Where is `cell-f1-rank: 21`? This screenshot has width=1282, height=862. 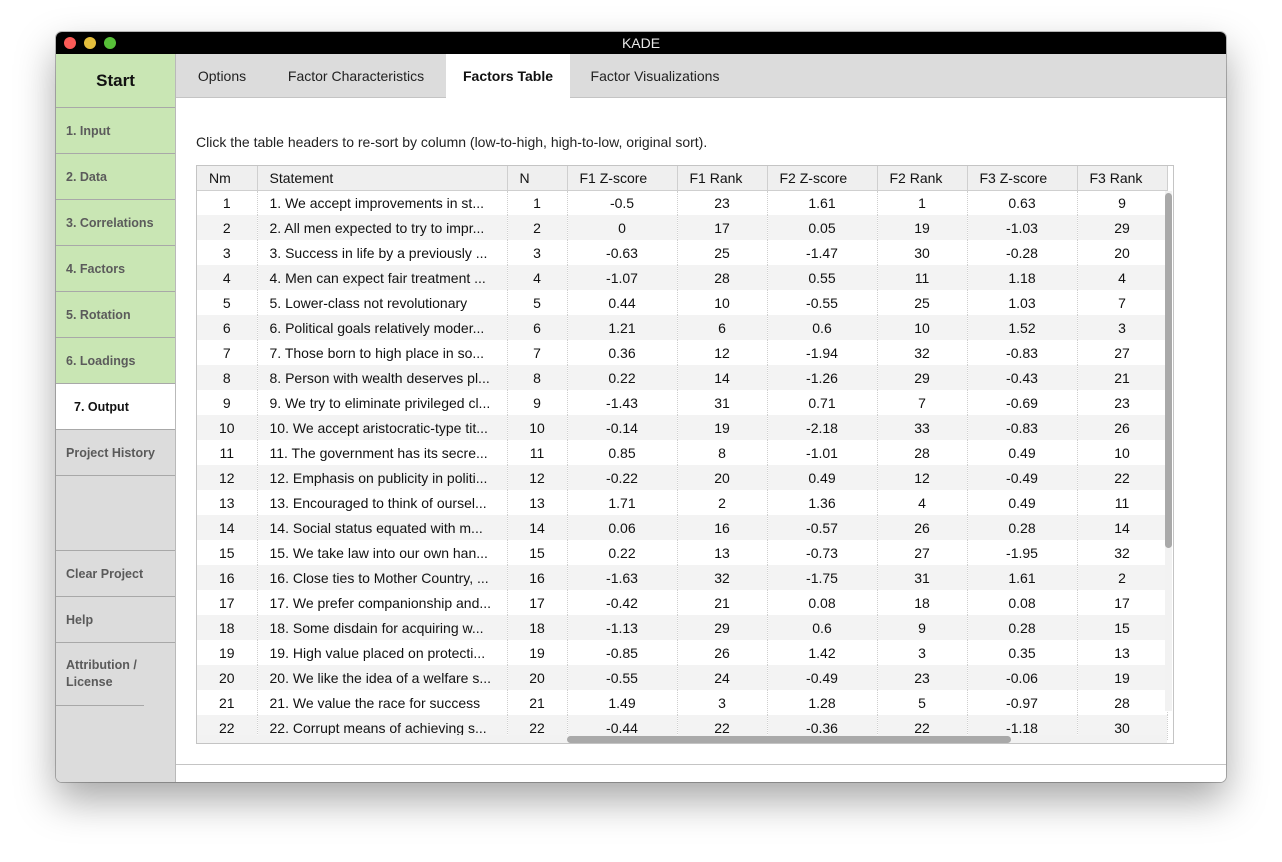
cell-f1-rank: 21 is located at coordinates (722, 602).